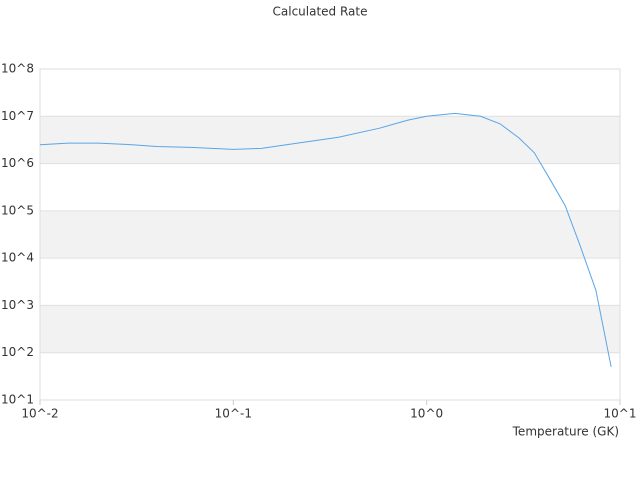 Image resolution: width=640 pixels, height=480 pixels. What do you see at coordinates (17, 69) in the screenshot?
I see `y-tick-label: 10^8` at bounding box center [17, 69].